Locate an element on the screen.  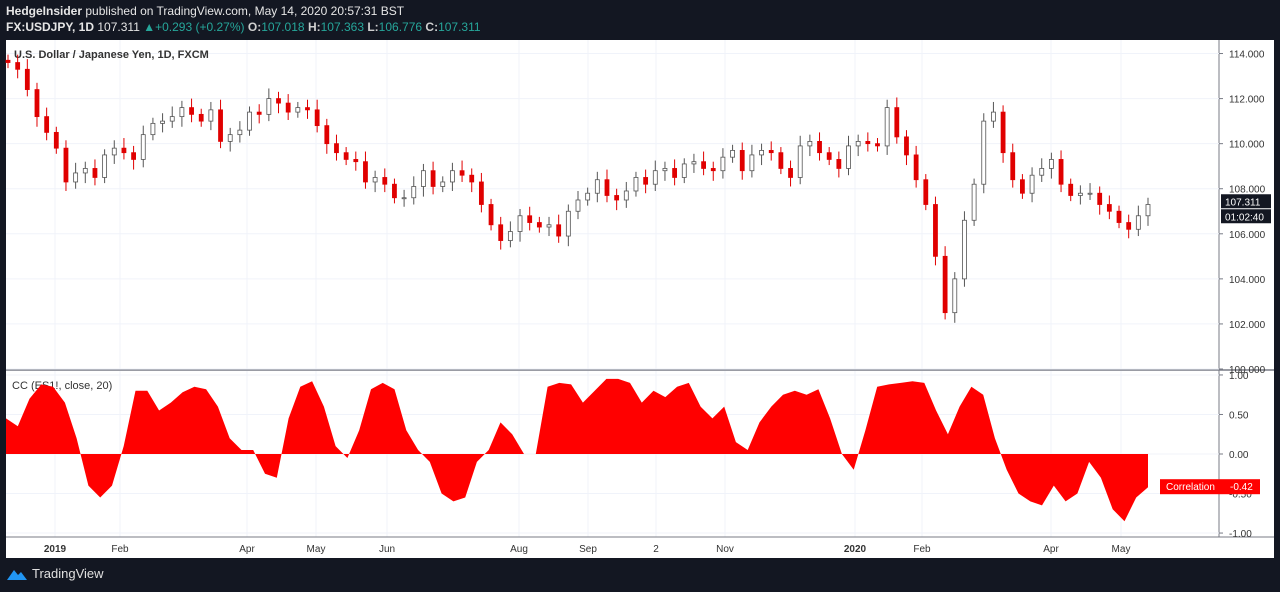
up-arrow-icon: ▲ is located at coordinates (149, 27).